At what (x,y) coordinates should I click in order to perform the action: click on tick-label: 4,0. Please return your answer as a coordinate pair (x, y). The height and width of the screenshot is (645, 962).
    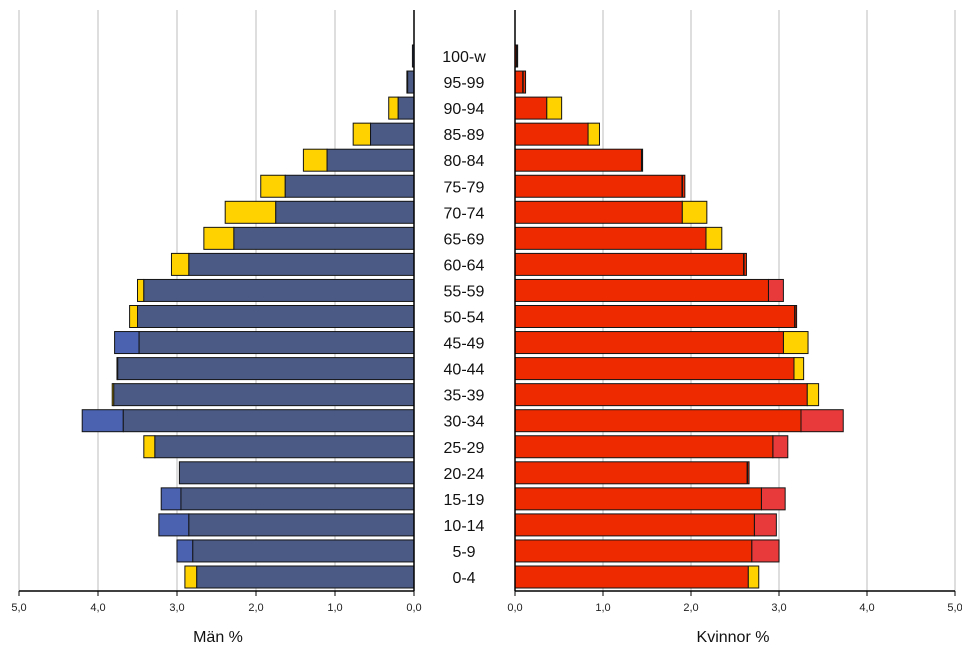
    Looking at the image, I should click on (97, 608).